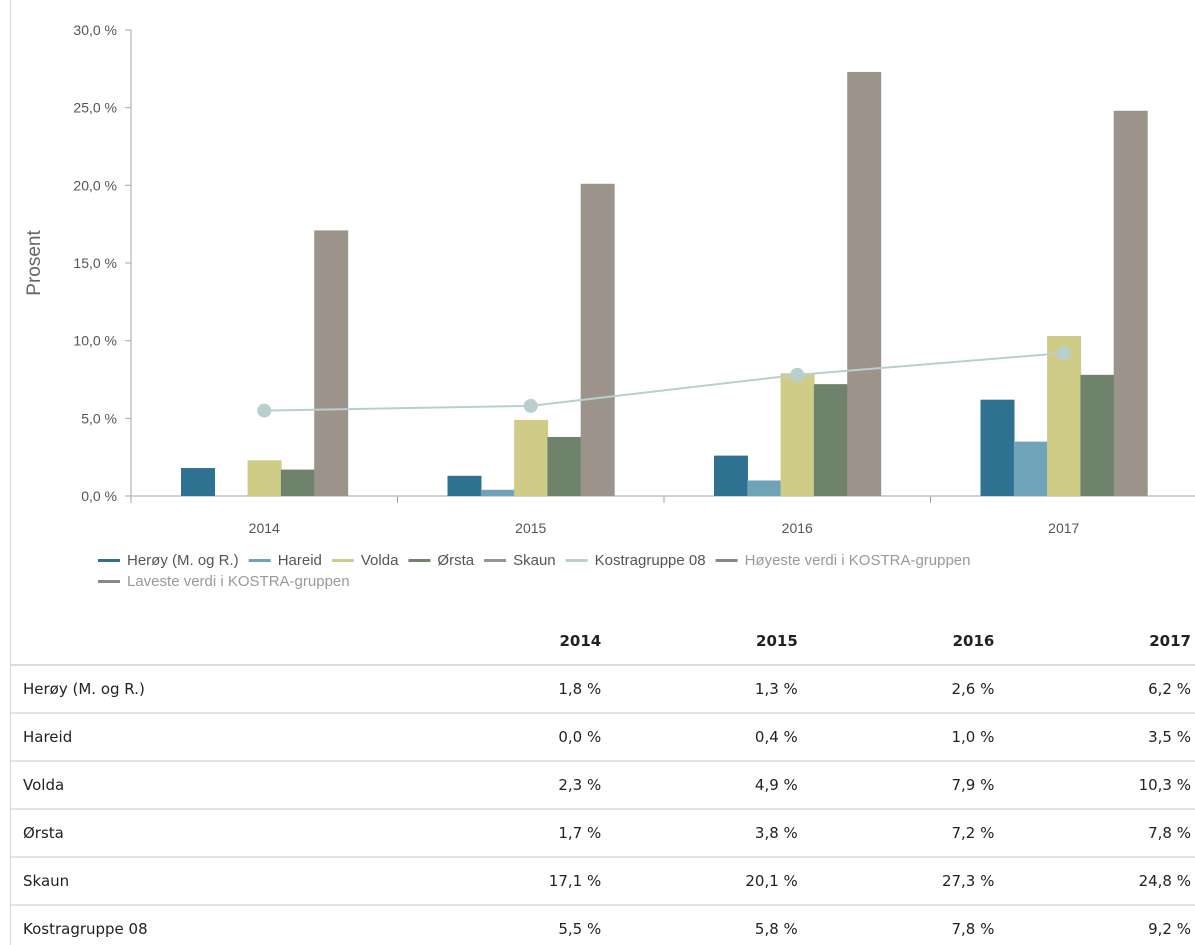 The image size is (1195, 945). I want to click on table-row: Skaun 17,1 % 20,1 % 27,3 % 24,8 %, so click(603, 881).